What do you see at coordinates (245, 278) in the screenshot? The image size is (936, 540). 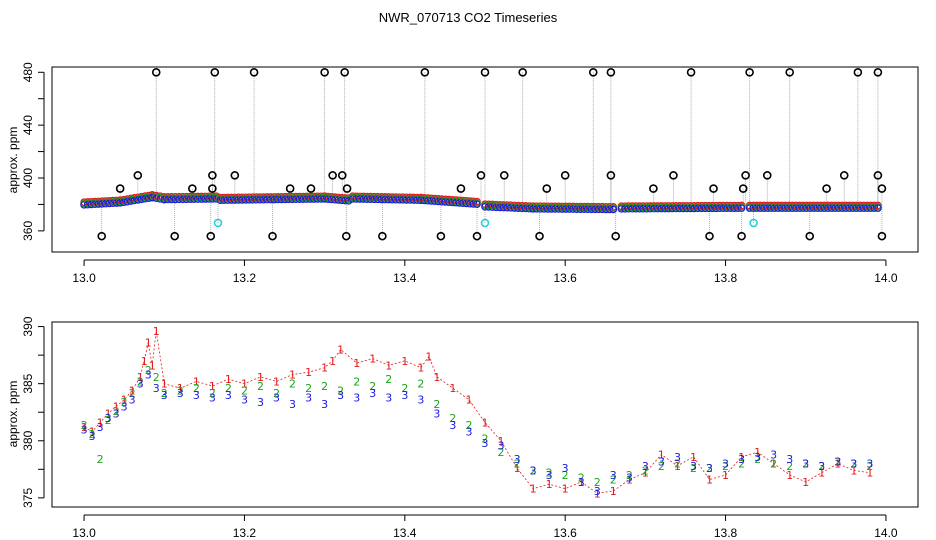 I see `top-x-tick-label: 13.2` at bounding box center [245, 278].